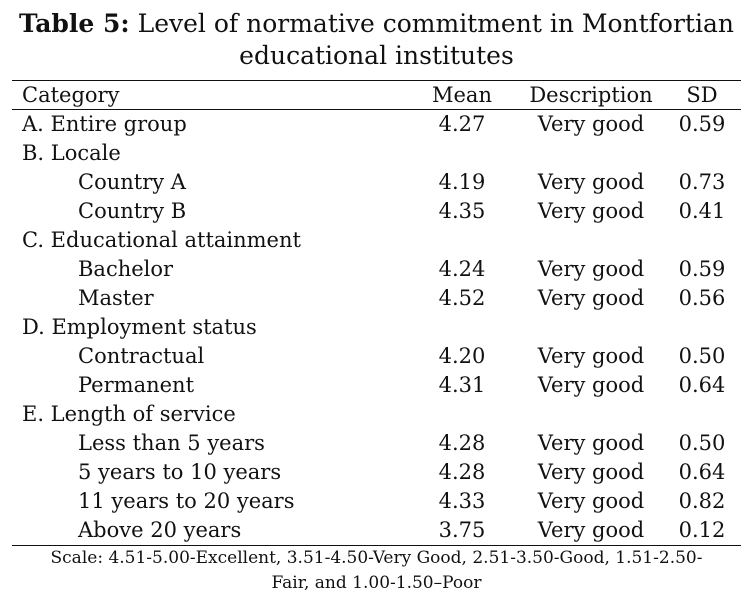 This screenshot has width=753, height=598. I want to click on row-mean: 4.35, so click(462, 211).